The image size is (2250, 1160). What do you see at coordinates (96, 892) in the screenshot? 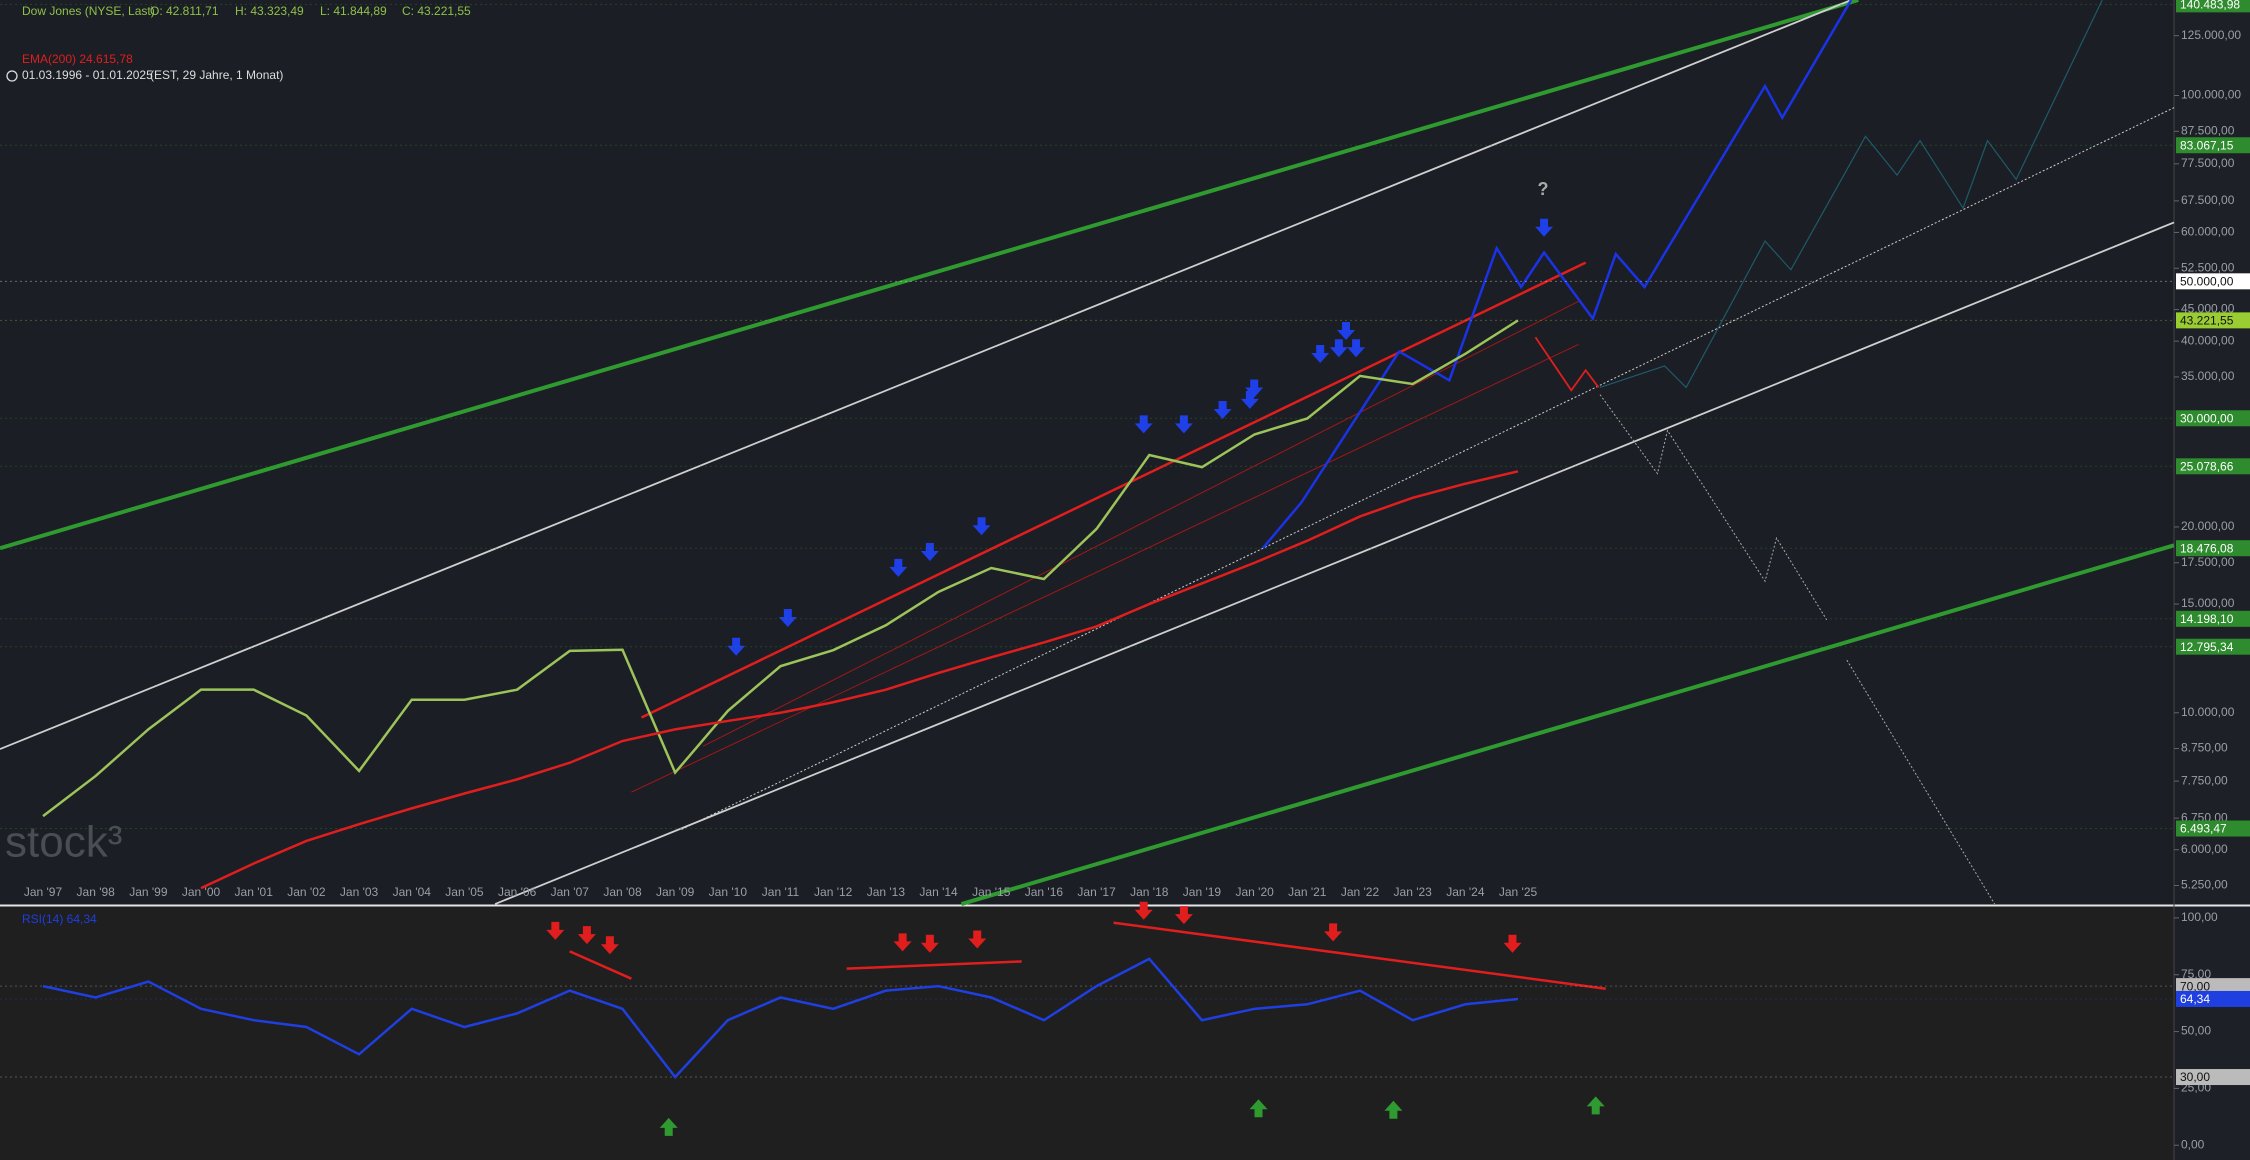
I see `x-tick-label: Jan '98` at bounding box center [96, 892].